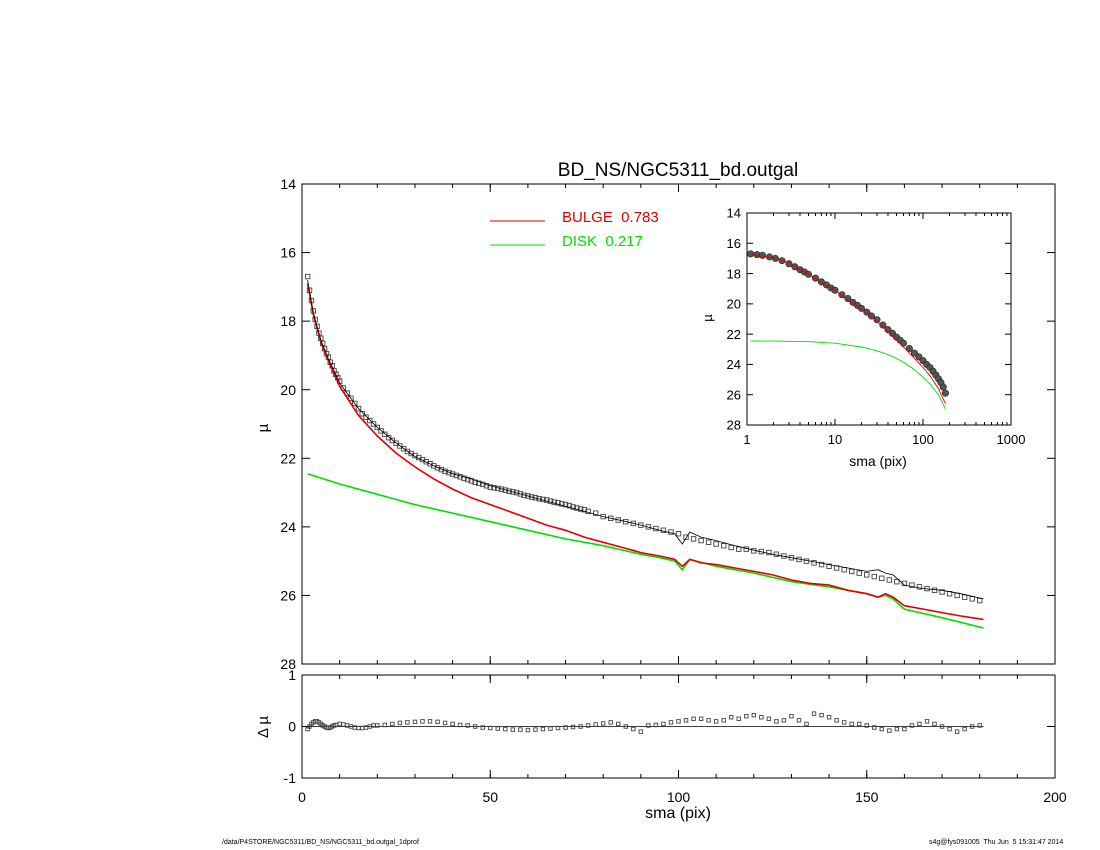  I want to click on legend: BULGE 0.783 DISK 0.217, so click(574, 229).